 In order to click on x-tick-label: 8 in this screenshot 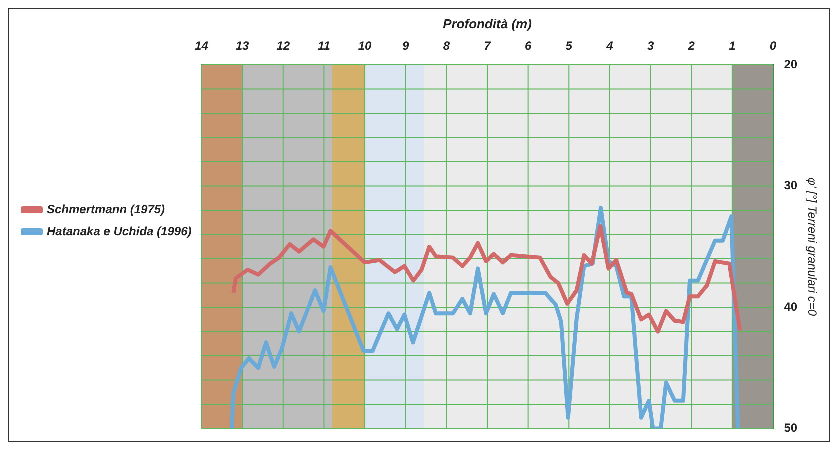, I will do `click(446, 46)`.